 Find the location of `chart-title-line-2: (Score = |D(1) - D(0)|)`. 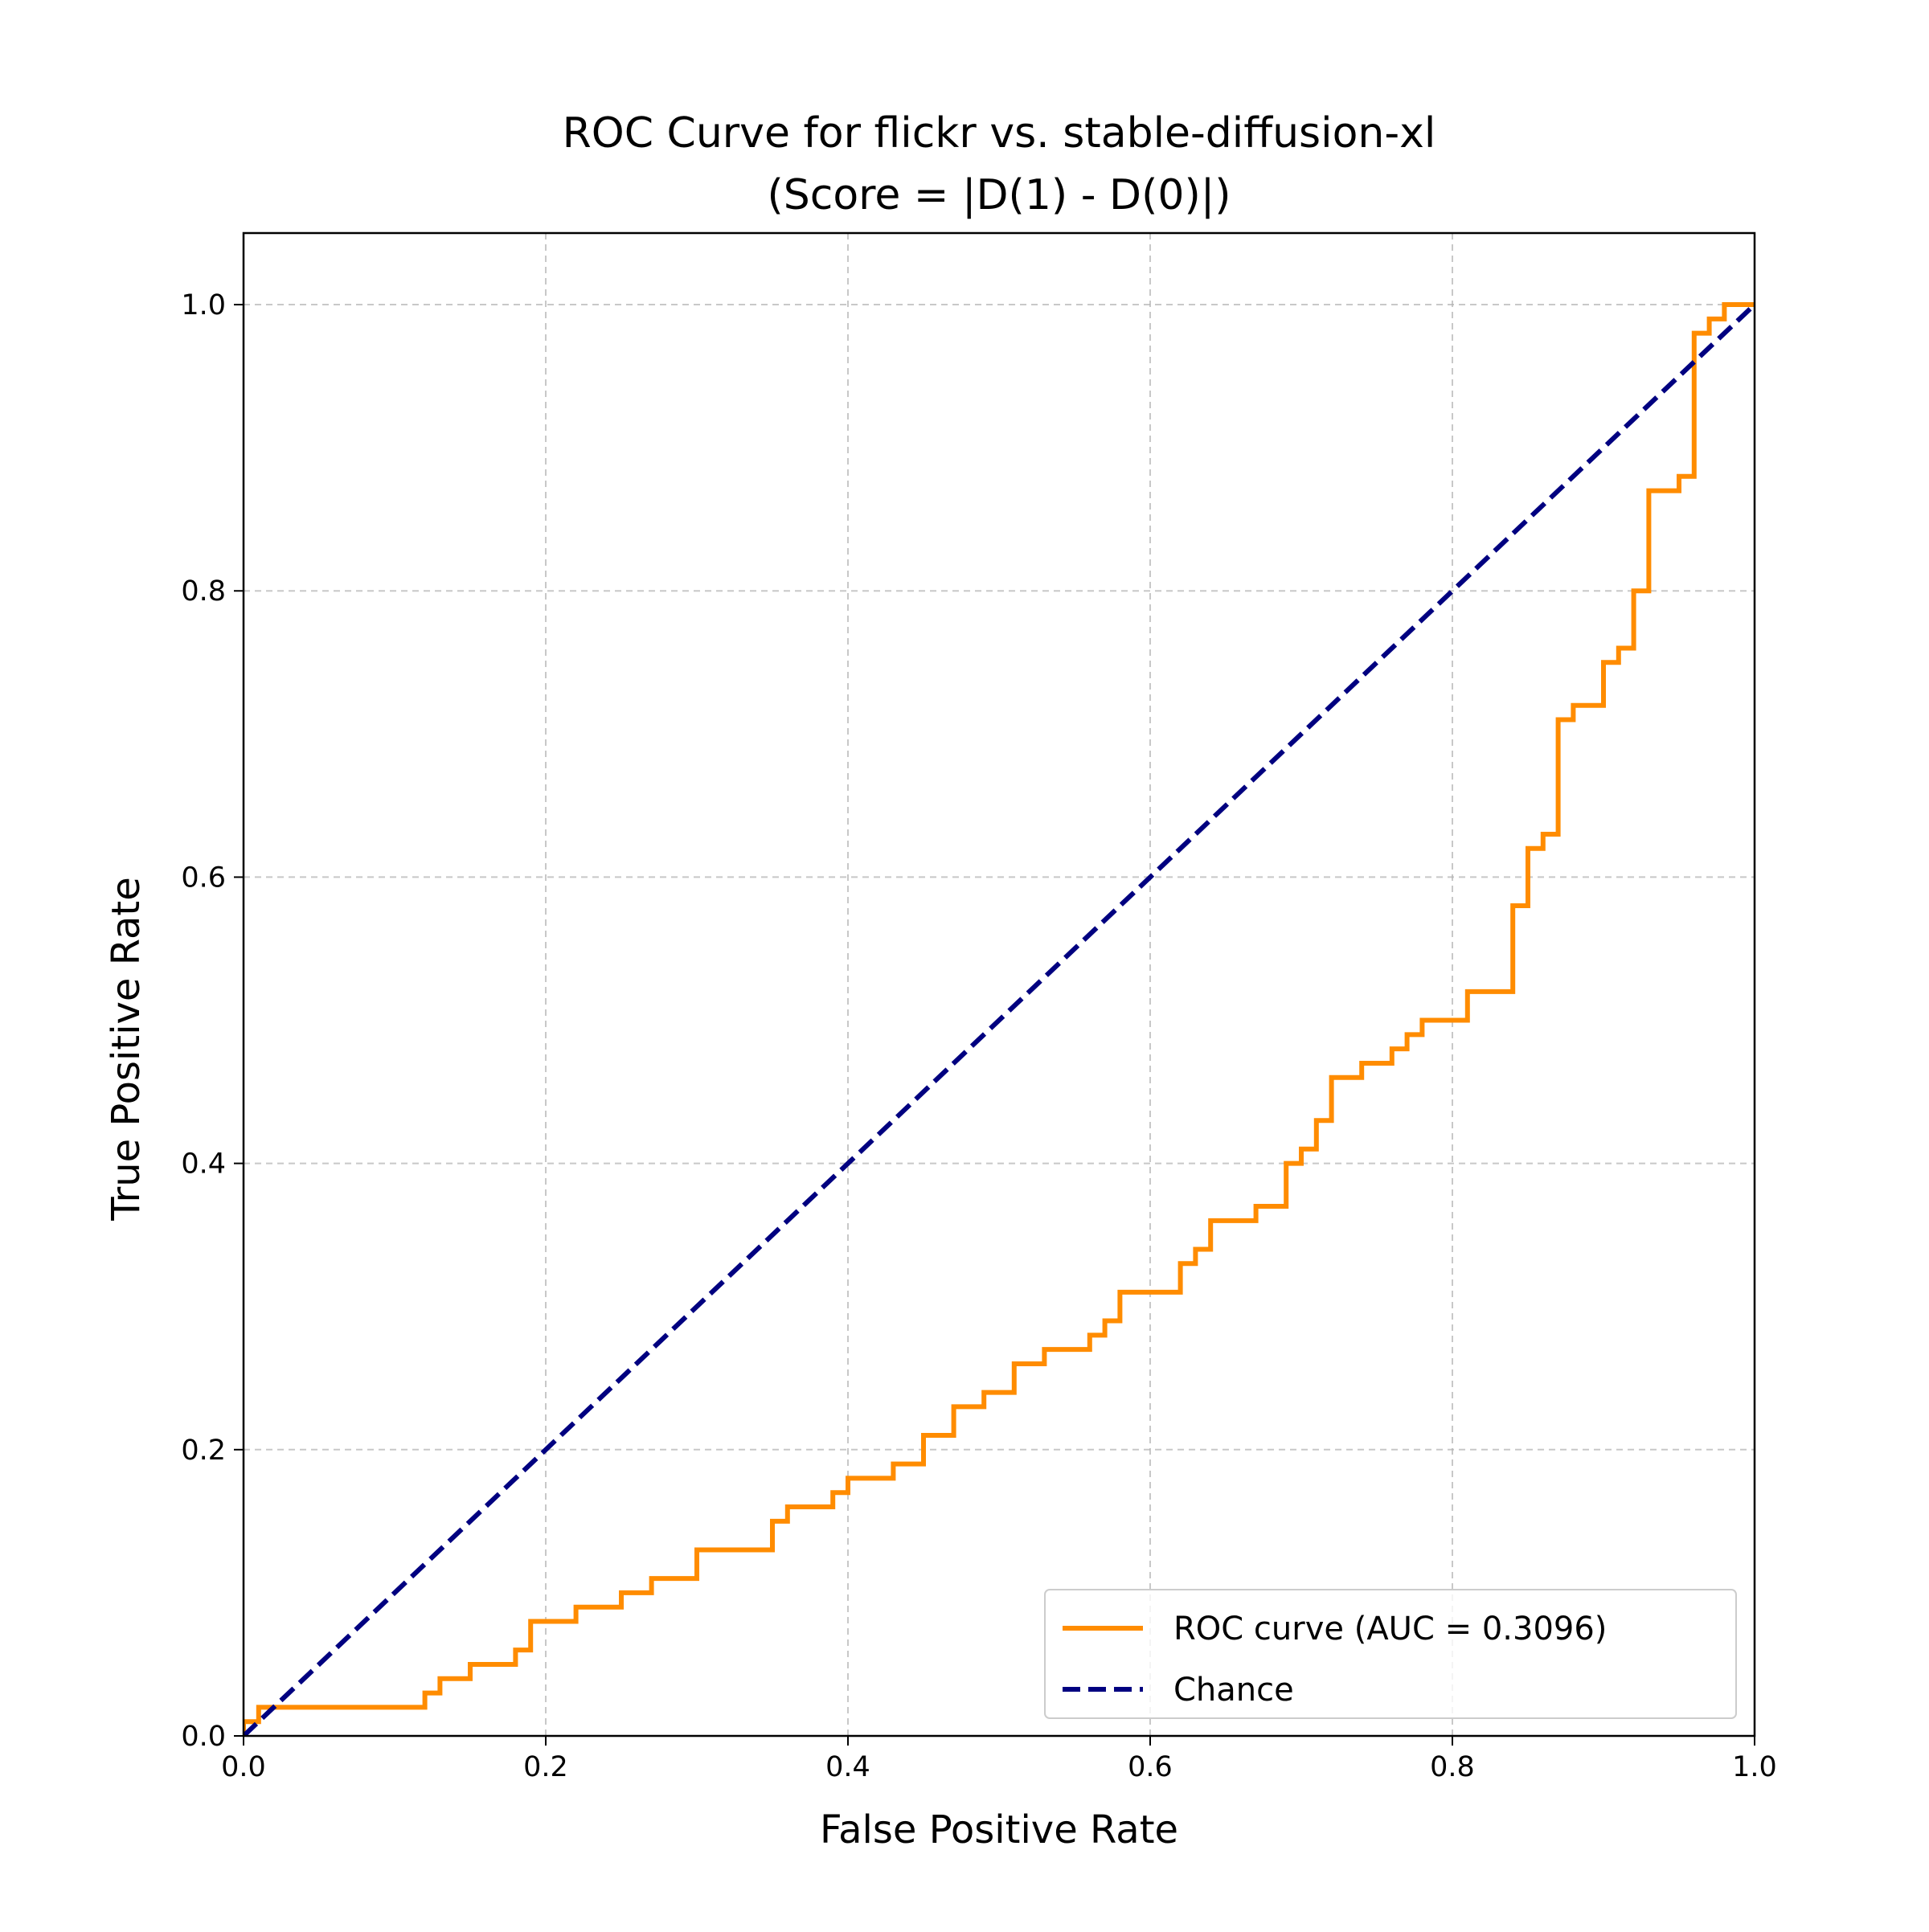

chart-title-line-2: (Score = |D(1) - D(0)|) is located at coordinates (999, 195).